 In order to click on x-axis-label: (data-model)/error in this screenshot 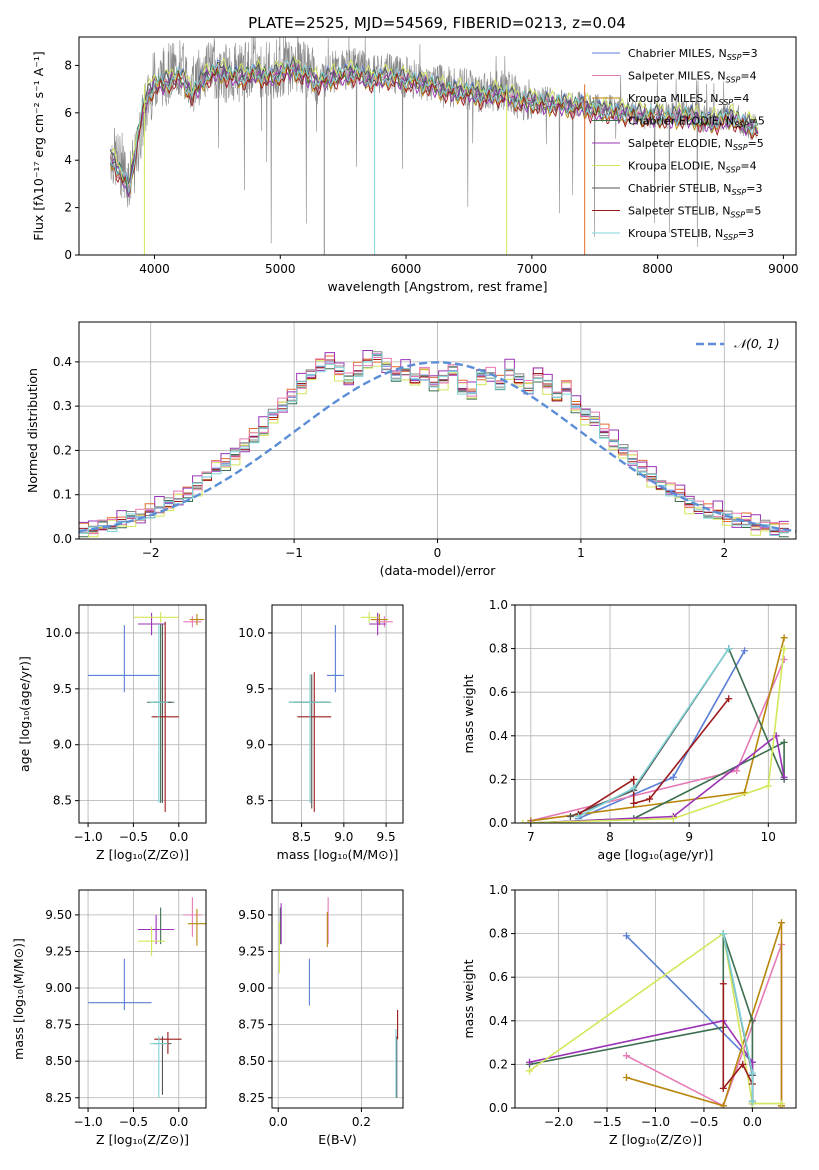, I will do `click(438, 570)`.